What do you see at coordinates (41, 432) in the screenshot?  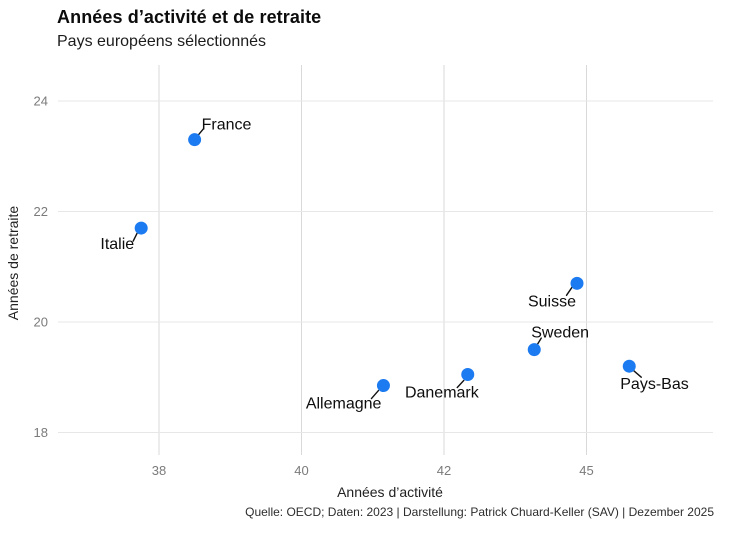 I see `y-tick-label: 18` at bounding box center [41, 432].